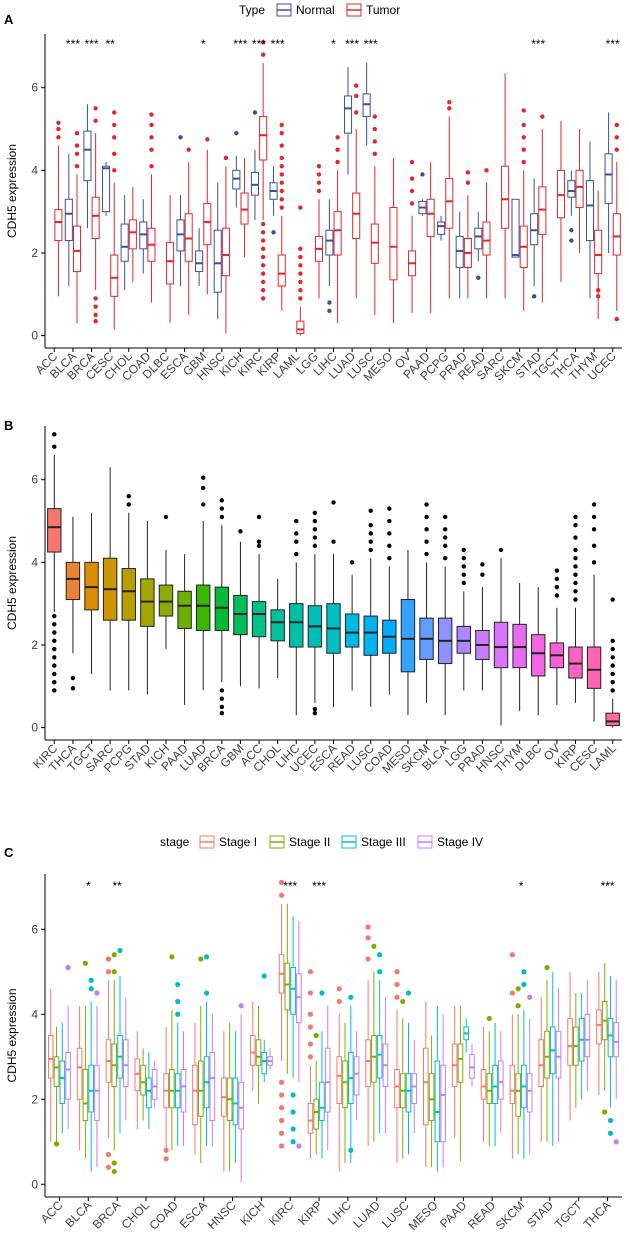  Describe the element at coordinates (281, 216) in the screenshot. I see `box-KIRP-tumor` at that location.